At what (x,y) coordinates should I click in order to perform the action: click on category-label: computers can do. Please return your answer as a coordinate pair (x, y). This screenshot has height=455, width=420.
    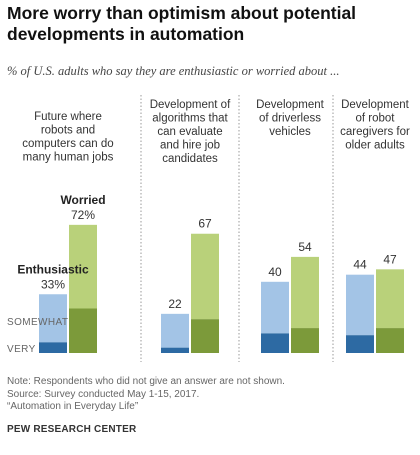
    Looking at the image, I should click on (67, 144).